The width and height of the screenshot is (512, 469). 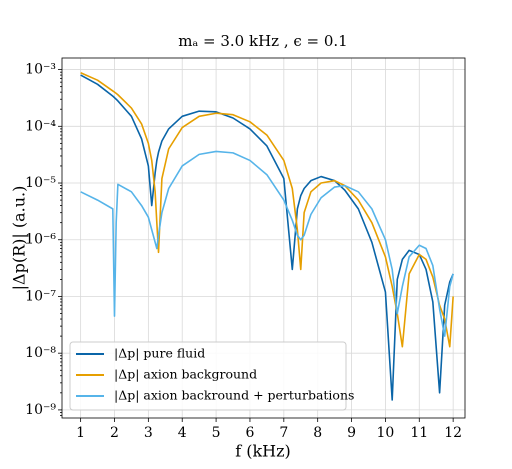 I want to click on y-tick-label: 10⁻⁷, so click(x=40, y=296).